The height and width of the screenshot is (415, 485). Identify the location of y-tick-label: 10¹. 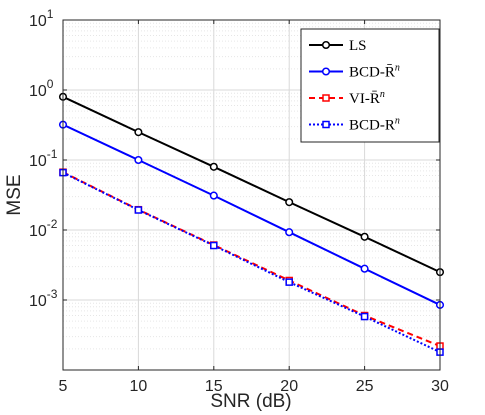
(41, 18).